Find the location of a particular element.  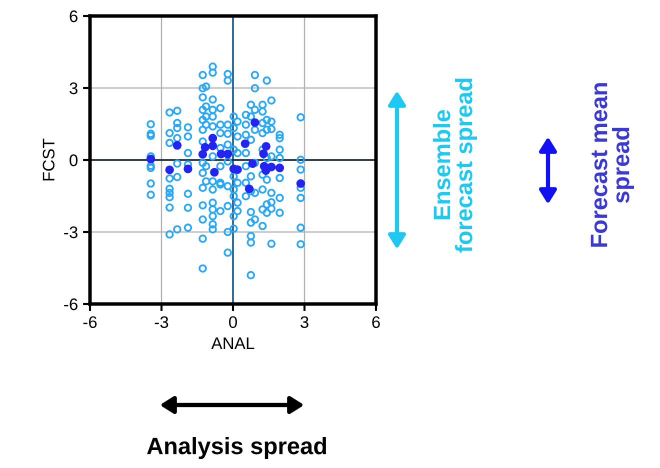

y-tick-label: 0 is located at coordinates (74, 160).